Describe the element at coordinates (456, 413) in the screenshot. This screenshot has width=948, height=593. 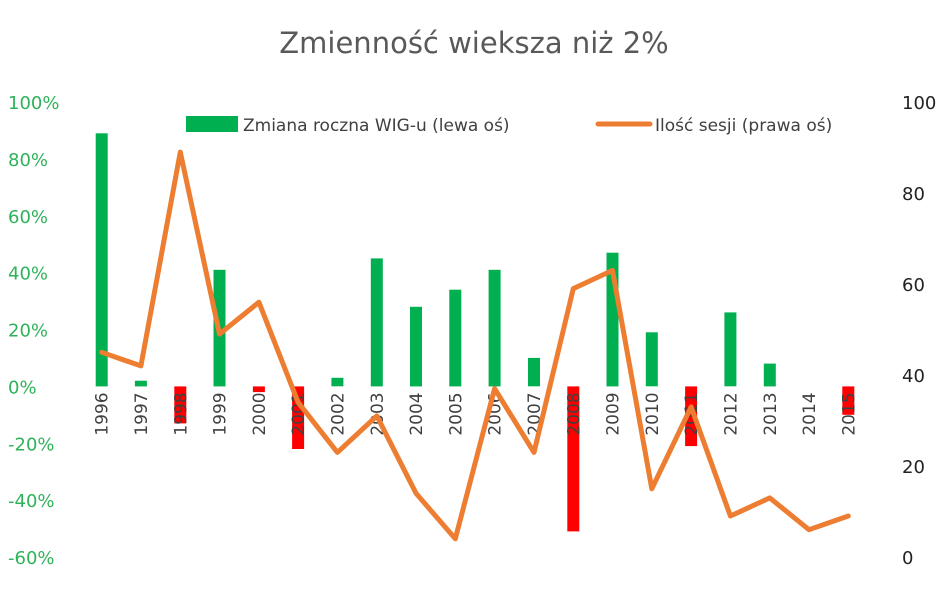
I see `category-label: 2005` at that location.